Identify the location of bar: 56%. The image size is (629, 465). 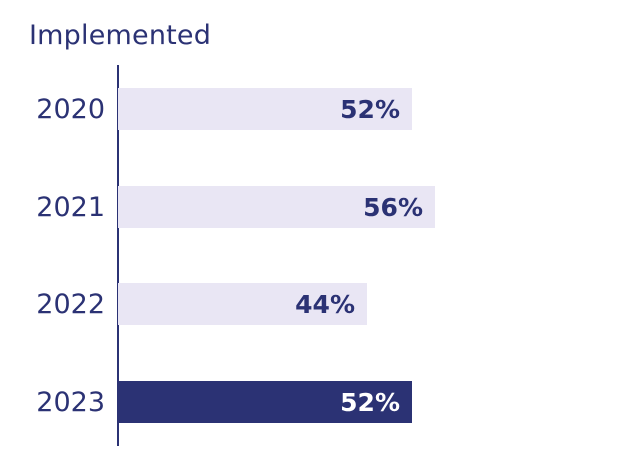
(276, 207).